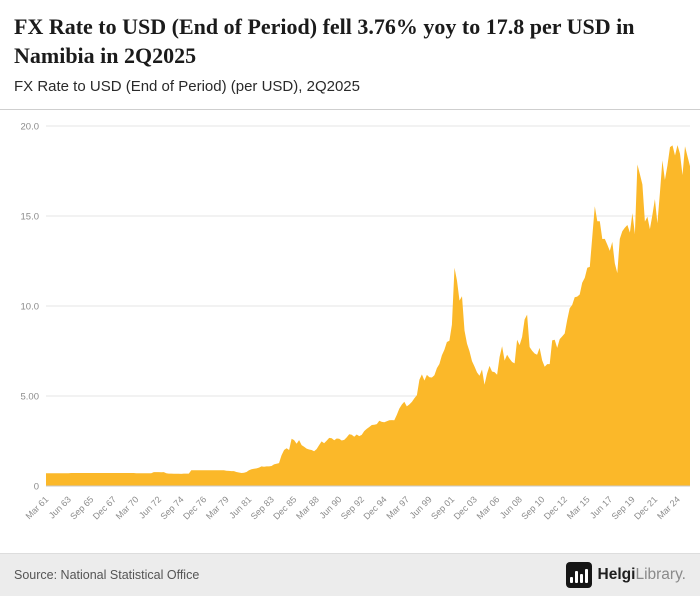  Describe the element at coordinates (623, 507) in the screenshot. I see `svg-text: Sep 19` at that location.